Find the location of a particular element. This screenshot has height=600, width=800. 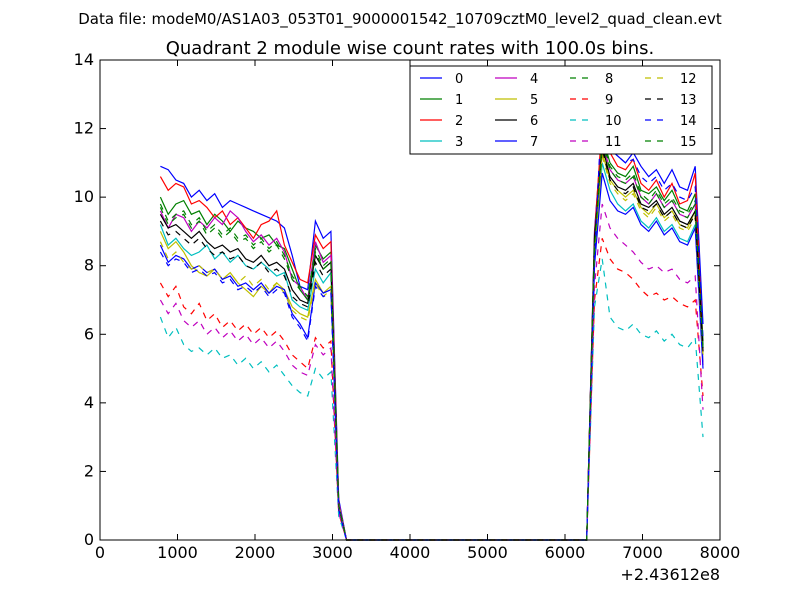

x-tick-label: 4000 is located at coordinates (410, 552).